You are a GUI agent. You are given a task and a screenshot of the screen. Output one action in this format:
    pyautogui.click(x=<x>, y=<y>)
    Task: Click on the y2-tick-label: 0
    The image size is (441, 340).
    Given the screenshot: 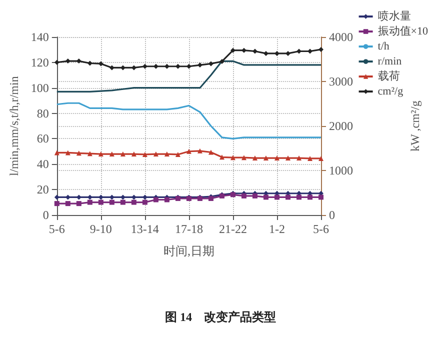 What is the action you would take?
    pyautogui.click(x=332, y=215)
    